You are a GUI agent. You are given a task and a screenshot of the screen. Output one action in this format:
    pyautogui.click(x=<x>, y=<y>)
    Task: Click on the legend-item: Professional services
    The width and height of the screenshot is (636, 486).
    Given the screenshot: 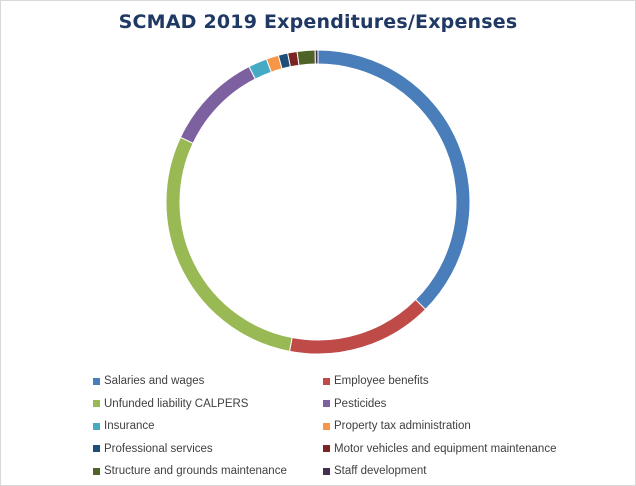 What is the action you would take?
    pyautogui.click(x=208, y=449)
    